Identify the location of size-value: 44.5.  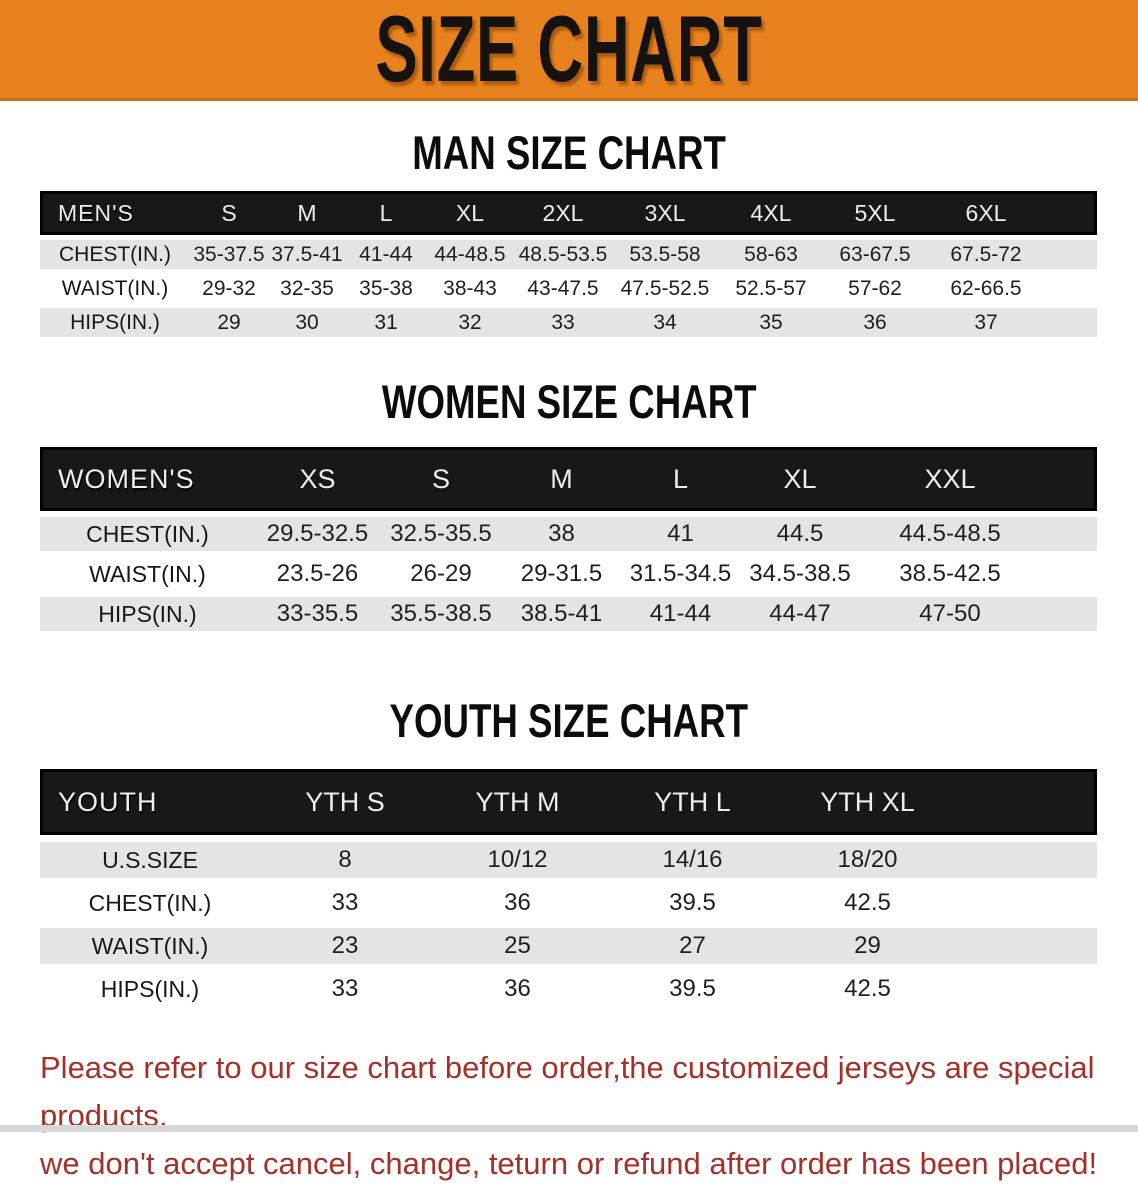
(800, 534).